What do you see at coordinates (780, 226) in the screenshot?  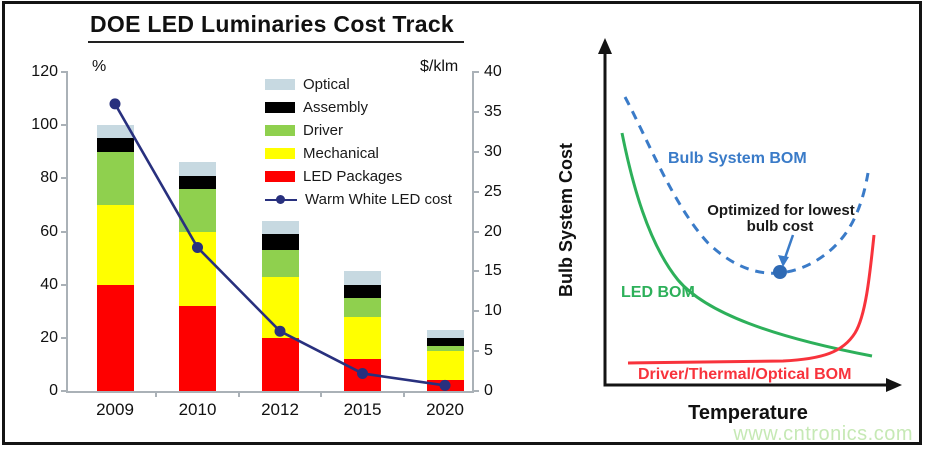 I see `annotation-line-2: bulb cost` at bounding box center [780, 226].